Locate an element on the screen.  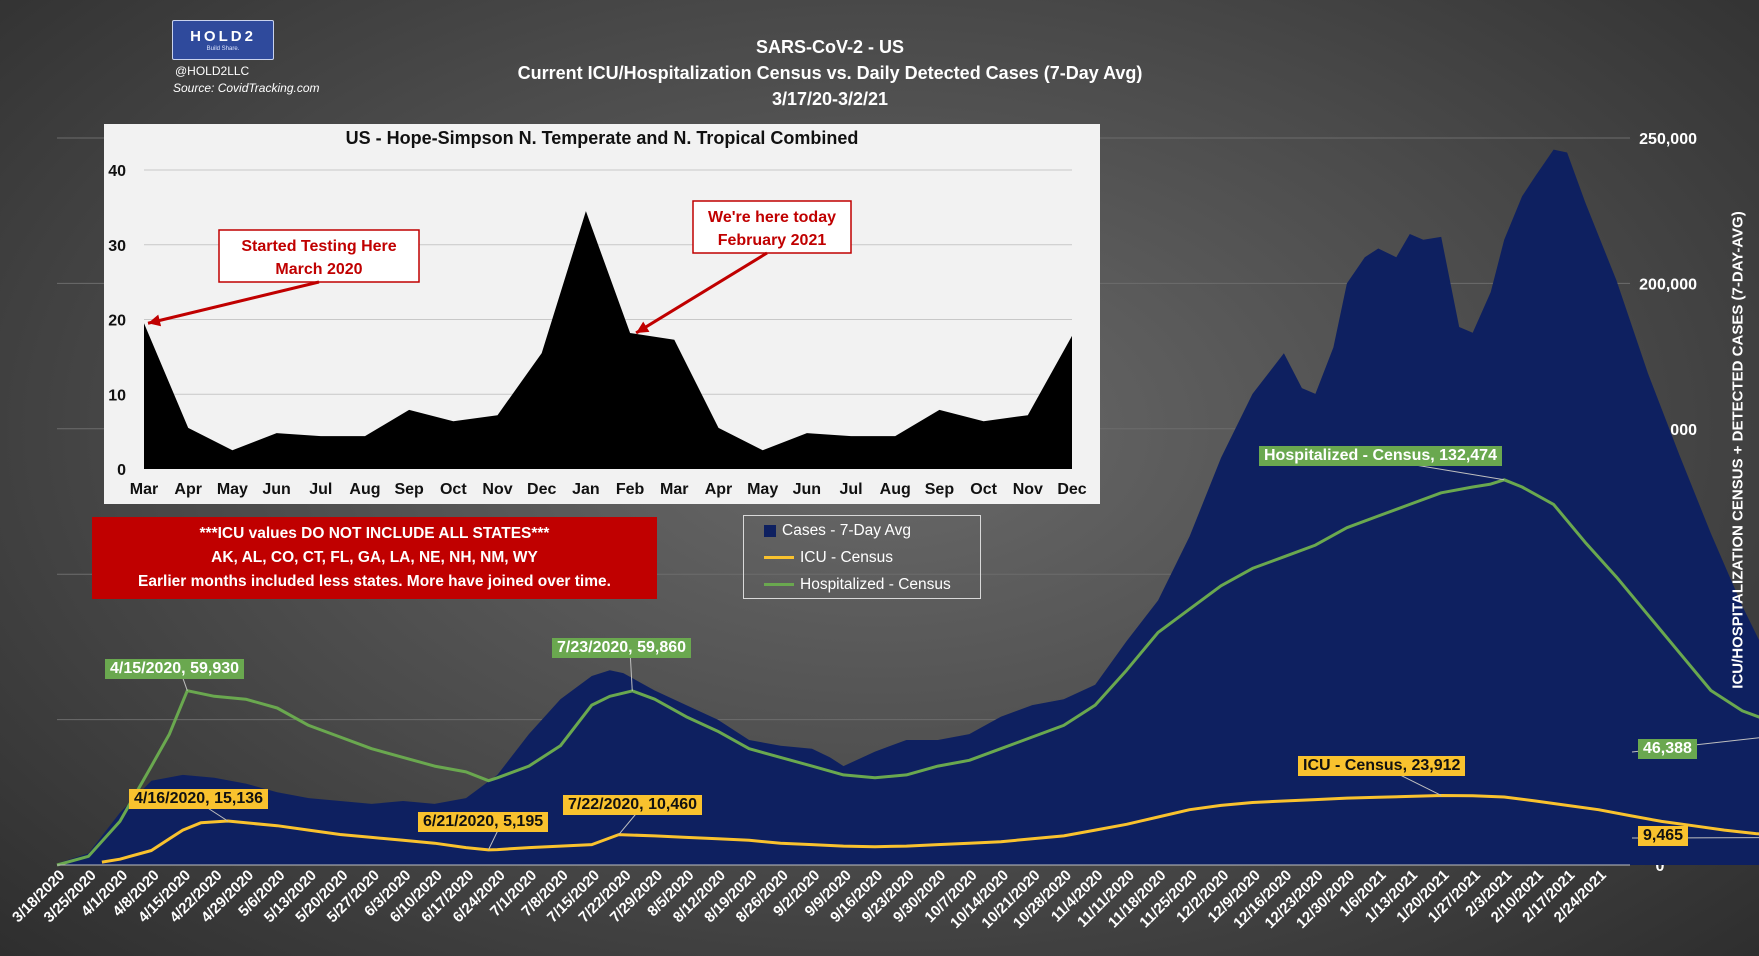
inset-x-tick-label: Jan is located at coordinates (586, 489).